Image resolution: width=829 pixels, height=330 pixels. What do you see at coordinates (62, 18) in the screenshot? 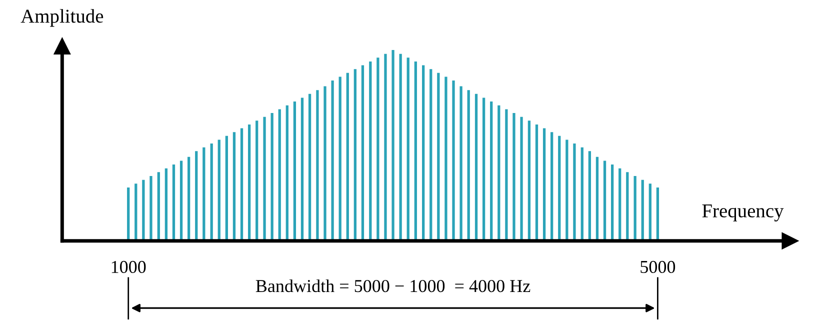
I see `y-axis-title: Amplitude` at bounding box center [62, 18].